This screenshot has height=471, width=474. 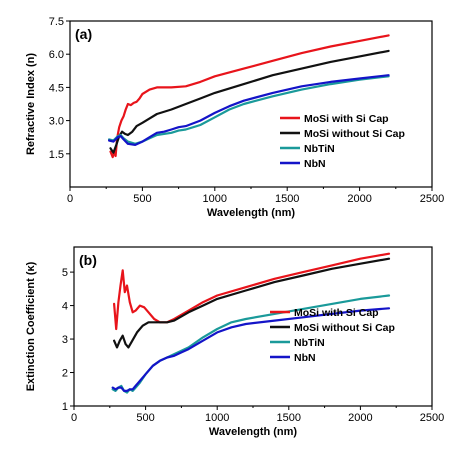 I want to click on y-axis-label: Extinction Coefficient (κ), so click(x=31, y=326).